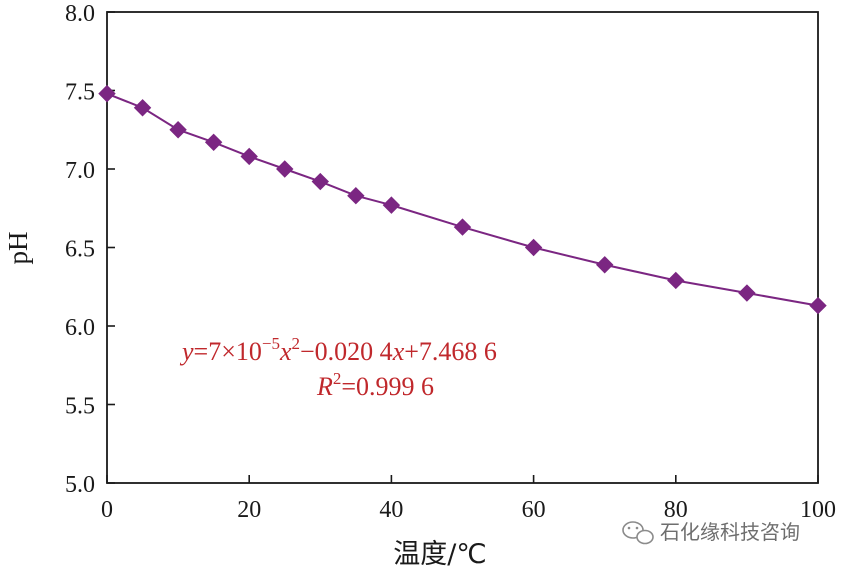  Describe the element at coordinates (534, 510) in the screenshot. I see `x-tick-label: 60` at that location.